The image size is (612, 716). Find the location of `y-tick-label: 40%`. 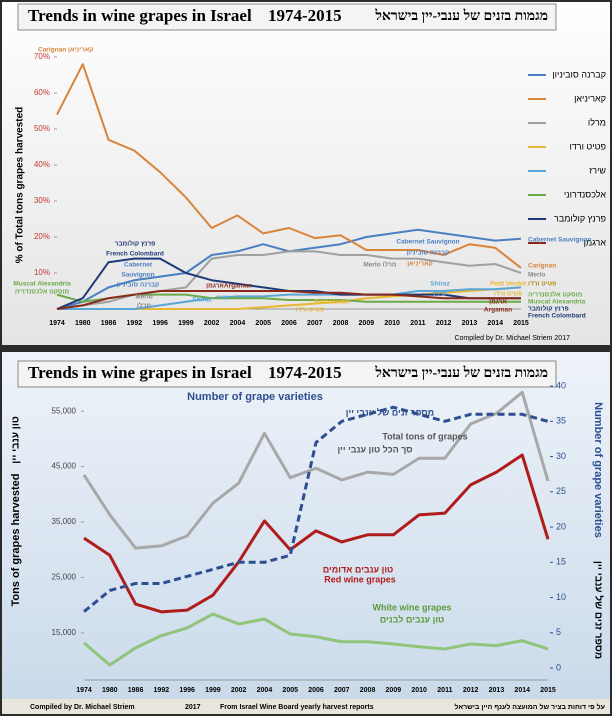

y-tick-label: 40% is located at coordinates (42, 164).